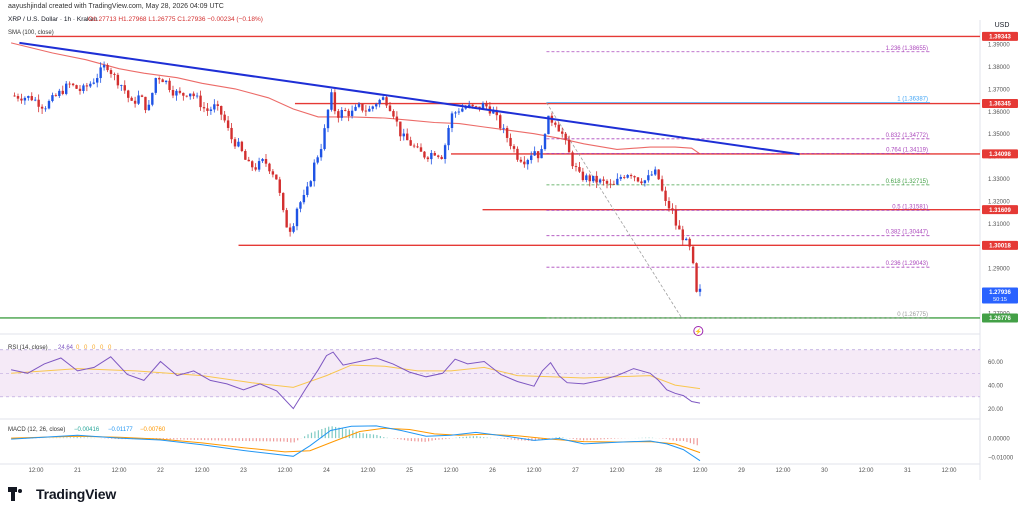 The image size is (1024, 517). Describe the element at coordinates (907, 150) in the screenshot. I see `fib-level-label: 0.764 (1.34119)` at that location.